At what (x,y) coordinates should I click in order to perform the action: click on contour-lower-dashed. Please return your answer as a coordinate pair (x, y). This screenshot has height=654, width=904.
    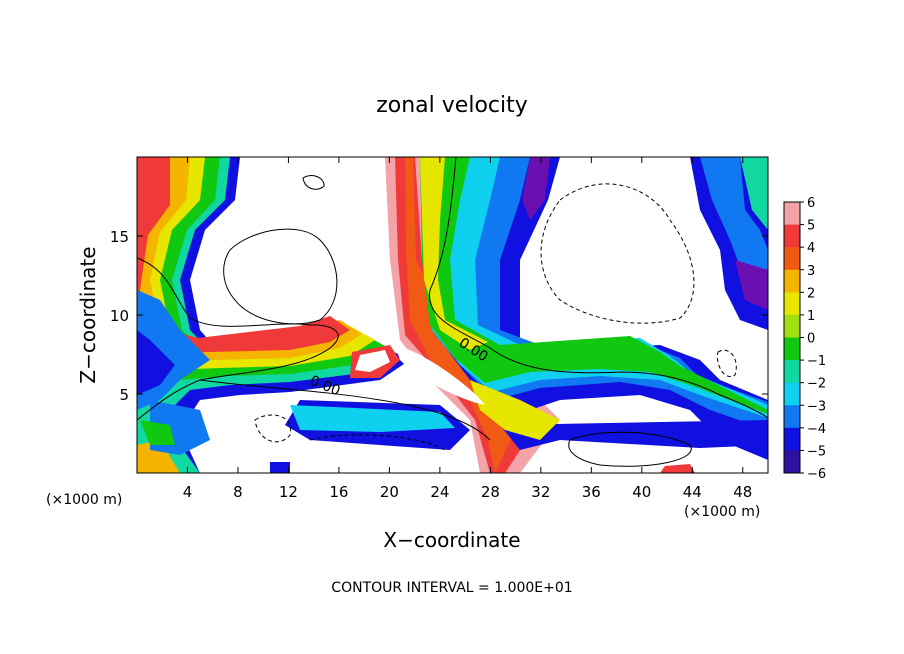
    Looking at the image, I should click on (377, 442).